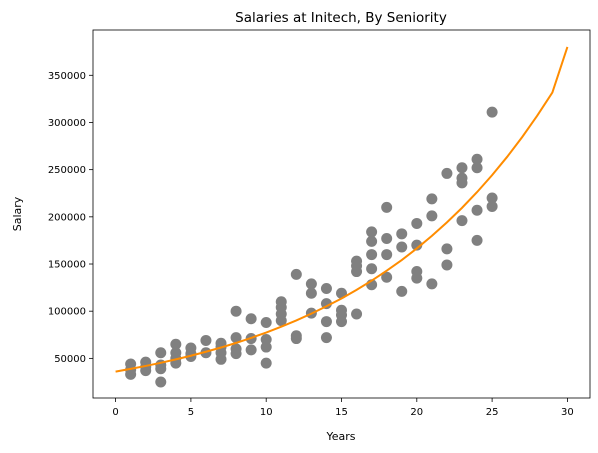  What do you see at coordinates (67, 123) in the screenshot?
I see `y-tick-label: 300000` at bounding box center [67, 123].